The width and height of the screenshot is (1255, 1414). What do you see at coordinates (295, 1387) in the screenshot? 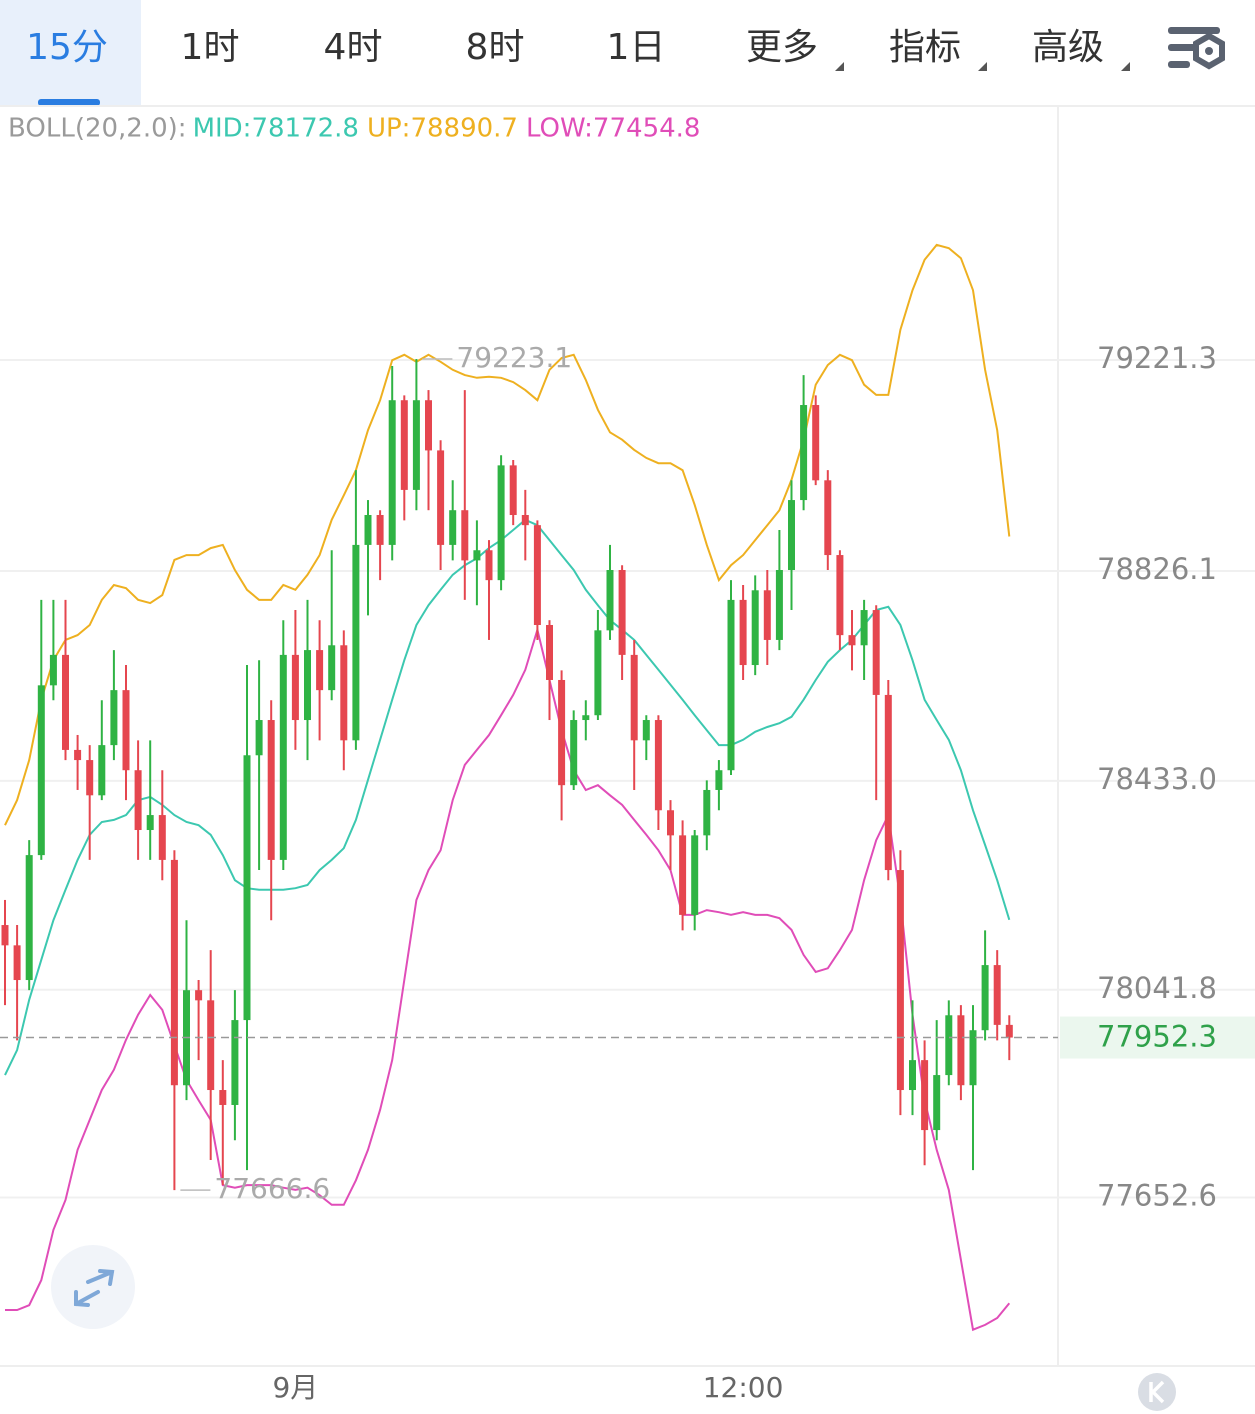
I see `x-tick-label: 9月` at bounding box center [295, 1387].